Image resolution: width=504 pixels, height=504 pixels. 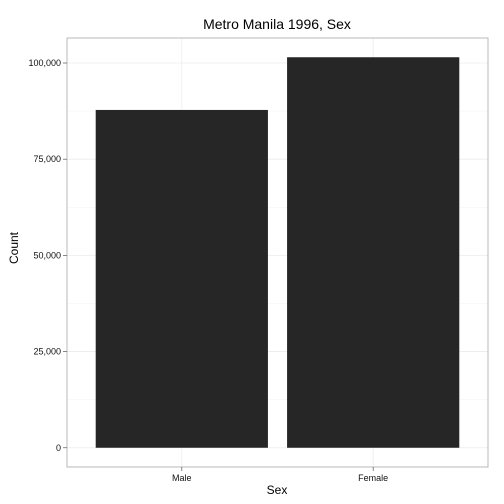 What do you see at coordinates (44, 63) in the screenshot?
I see `y-tick-label: 100,000` at bounding box center [44, 63].